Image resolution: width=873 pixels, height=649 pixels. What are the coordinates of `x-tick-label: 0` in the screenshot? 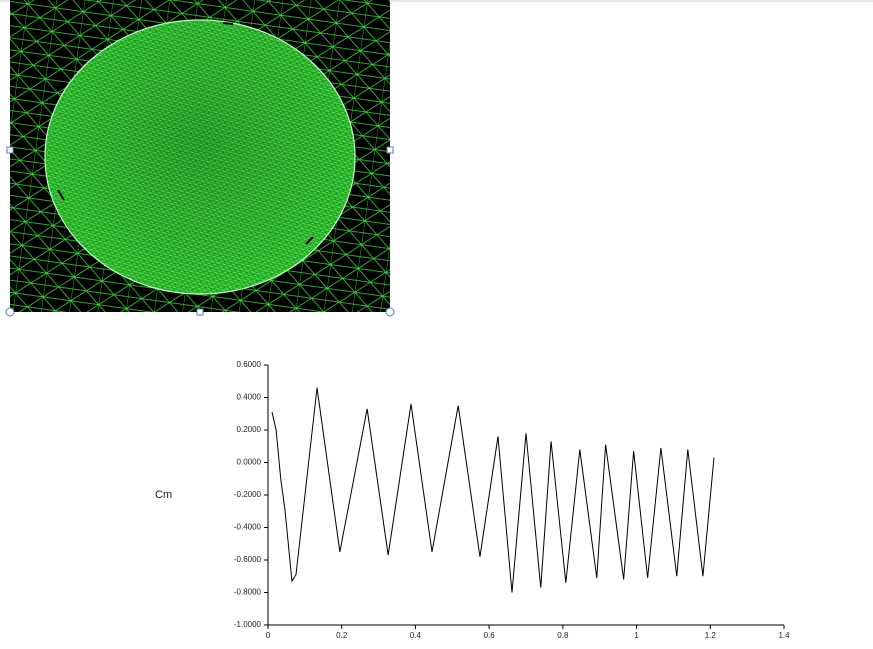 It's located at (268, 635).